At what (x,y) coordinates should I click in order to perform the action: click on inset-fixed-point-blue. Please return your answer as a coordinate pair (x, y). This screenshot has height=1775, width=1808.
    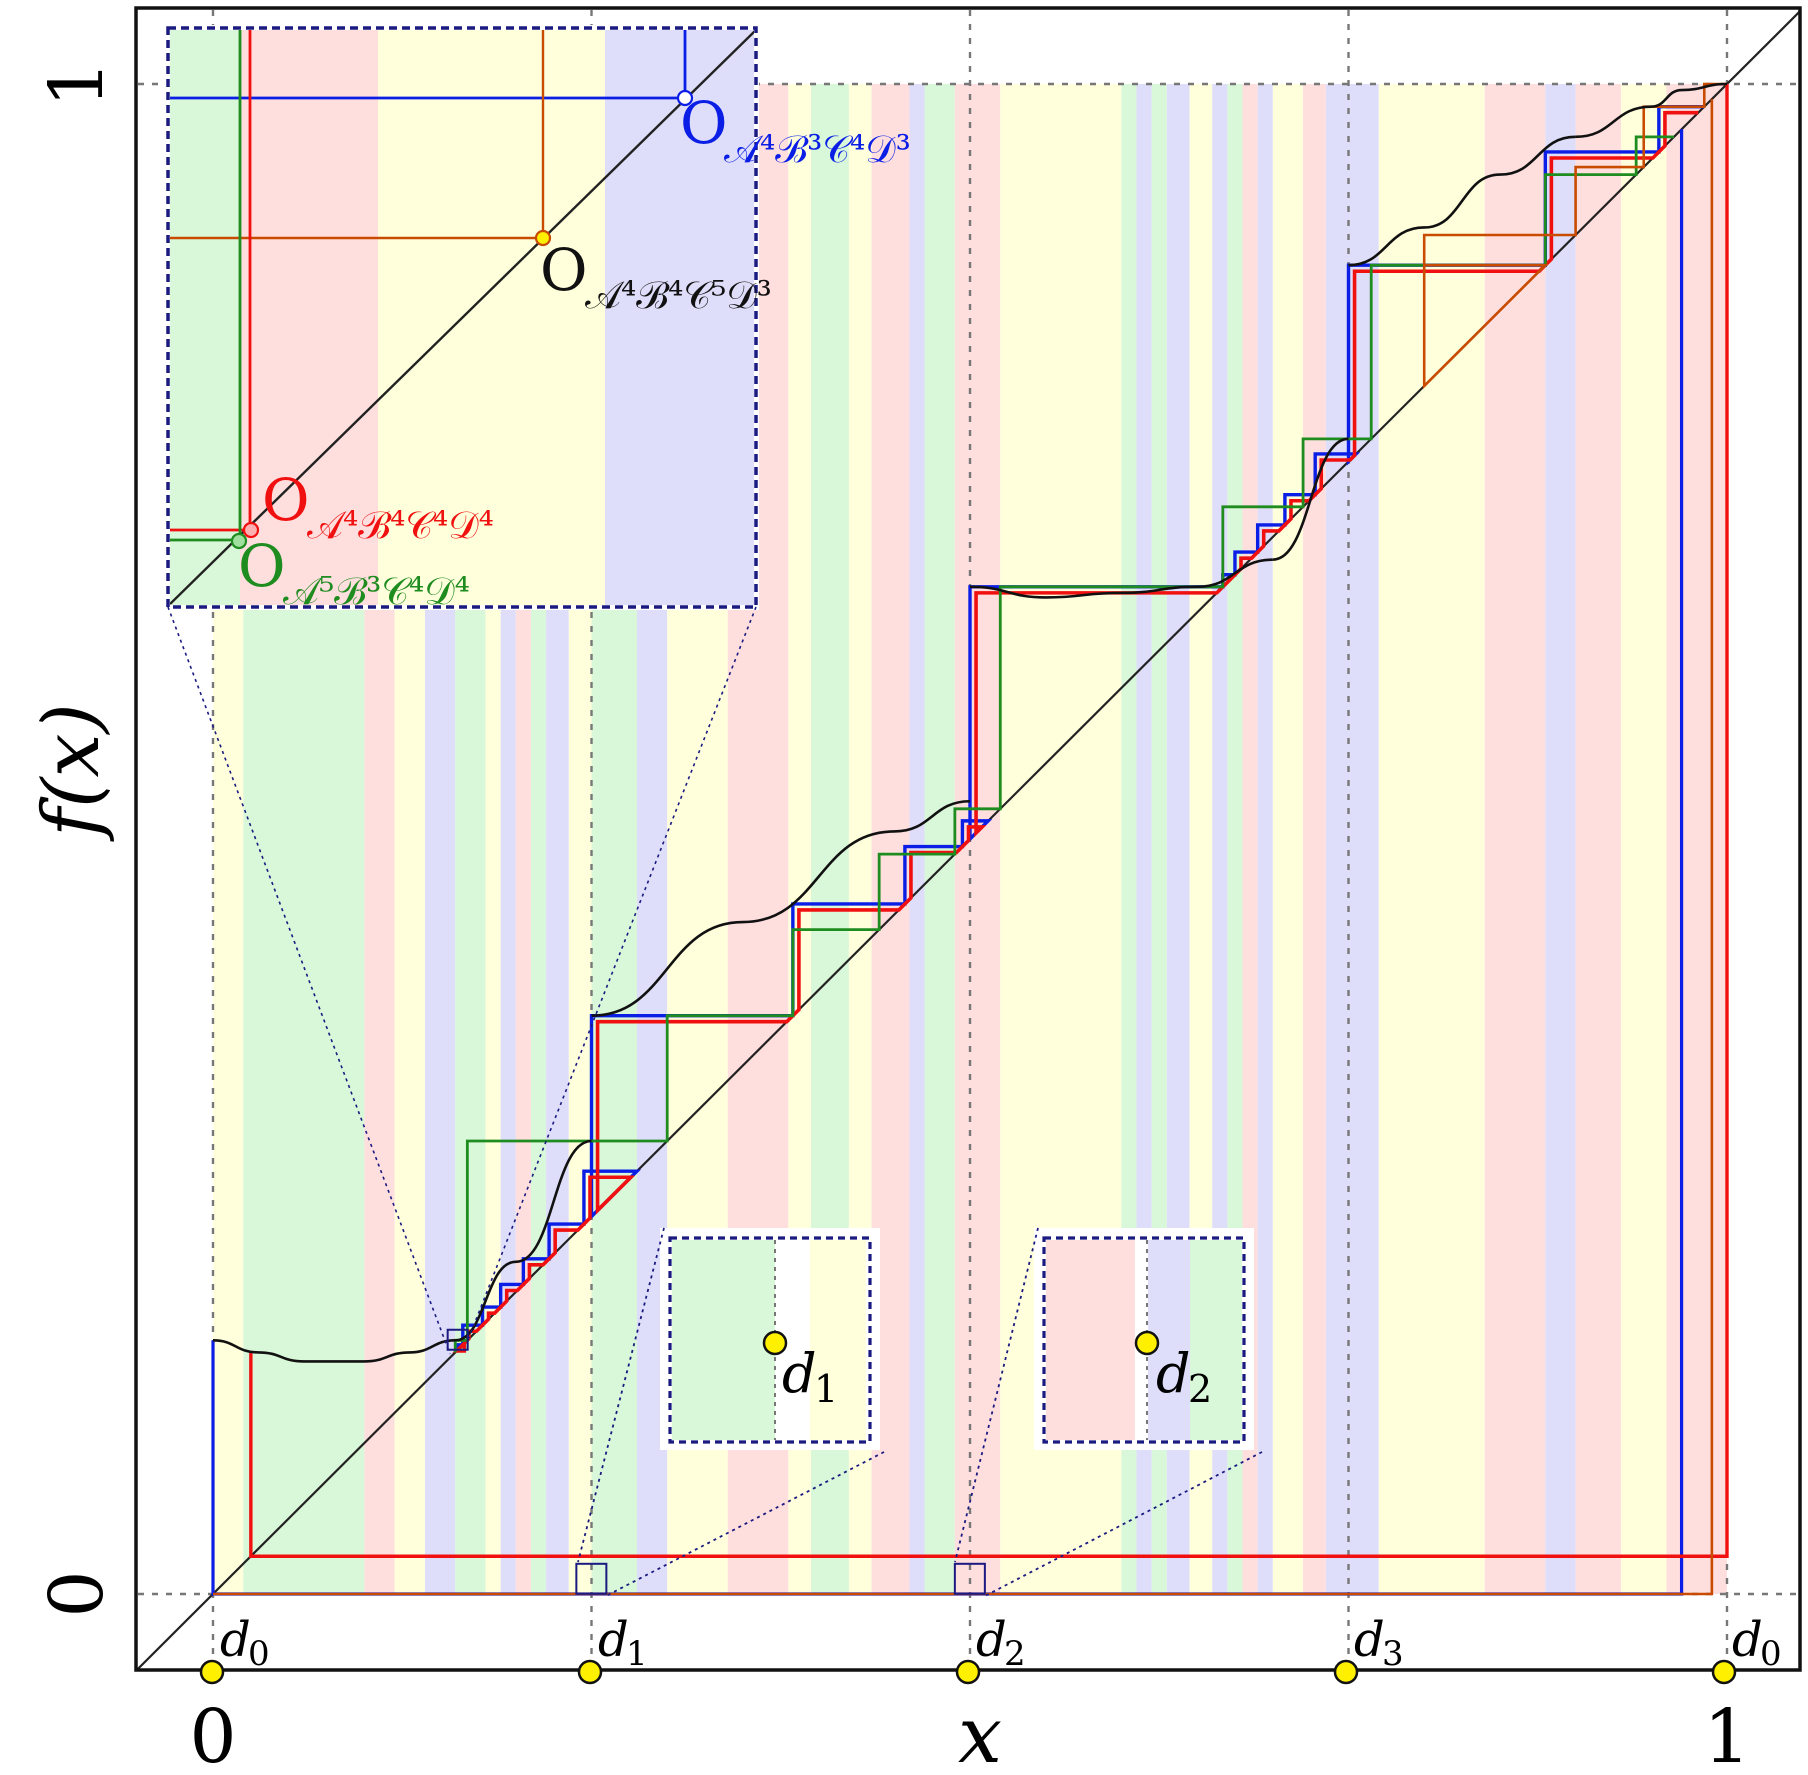
    Looking at the image, I should click on (685, 98).